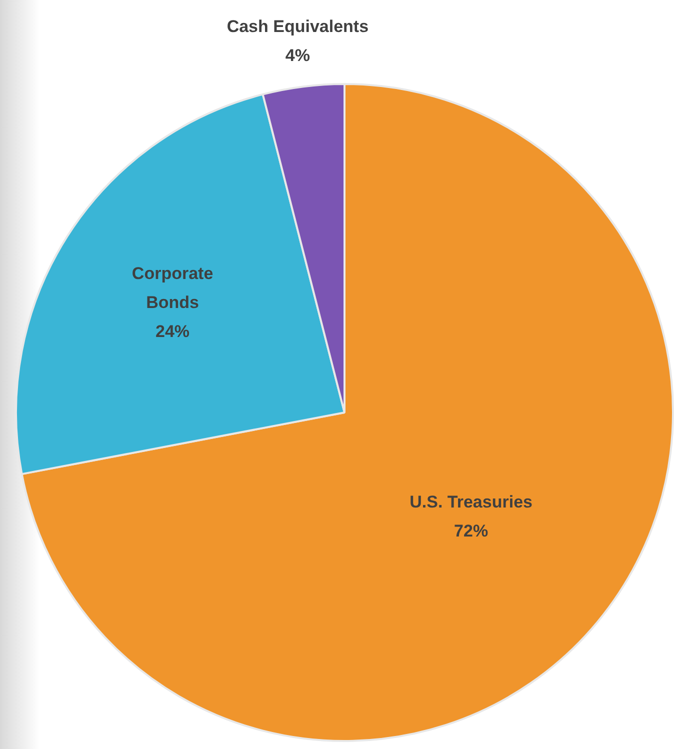 Image resolution: width=674 pixels, height=749 pixels. Describe the element at coordinates (297, 26) in the screenshot. I see `slice-label: Cash Equivalents` at that location.